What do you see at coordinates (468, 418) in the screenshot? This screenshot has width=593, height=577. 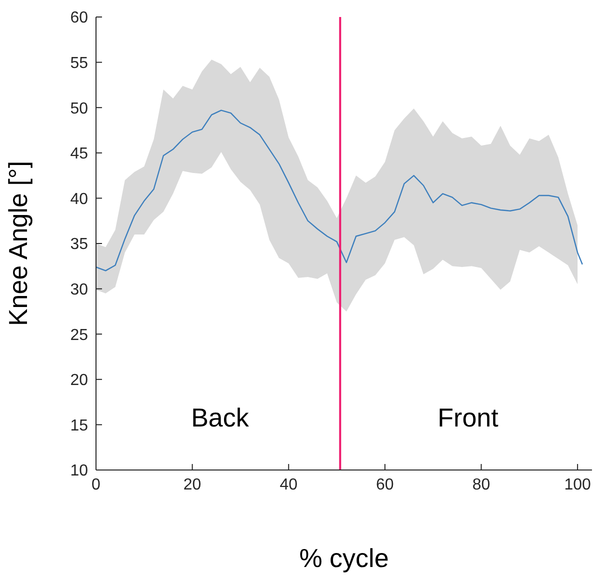 I see `annotation: Front` at bounding box center [468, 418].